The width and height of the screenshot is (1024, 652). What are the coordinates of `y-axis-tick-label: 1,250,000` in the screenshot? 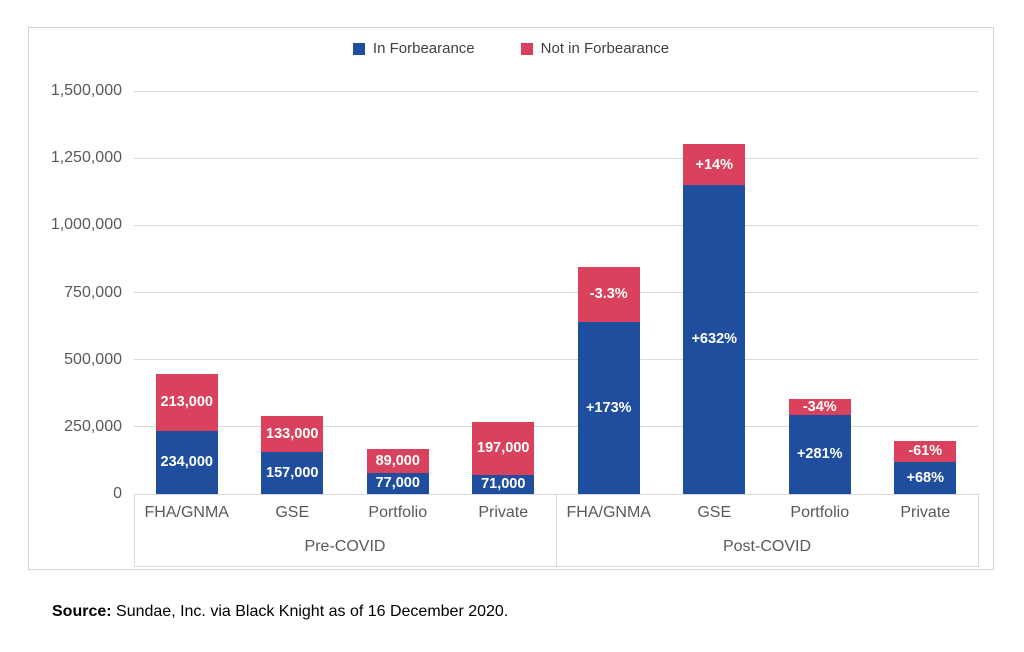 It's located at (86, 158).